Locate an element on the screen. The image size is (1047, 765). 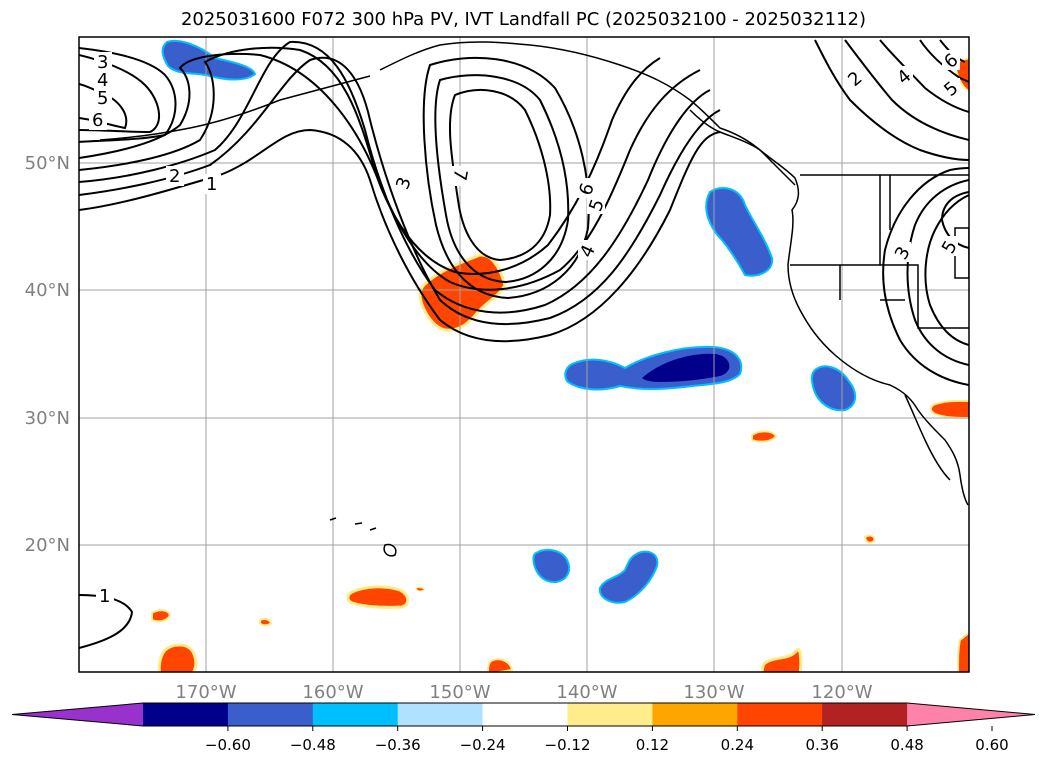
colorbar-tick-label: 0.48 is located at coordinates (906, 745).